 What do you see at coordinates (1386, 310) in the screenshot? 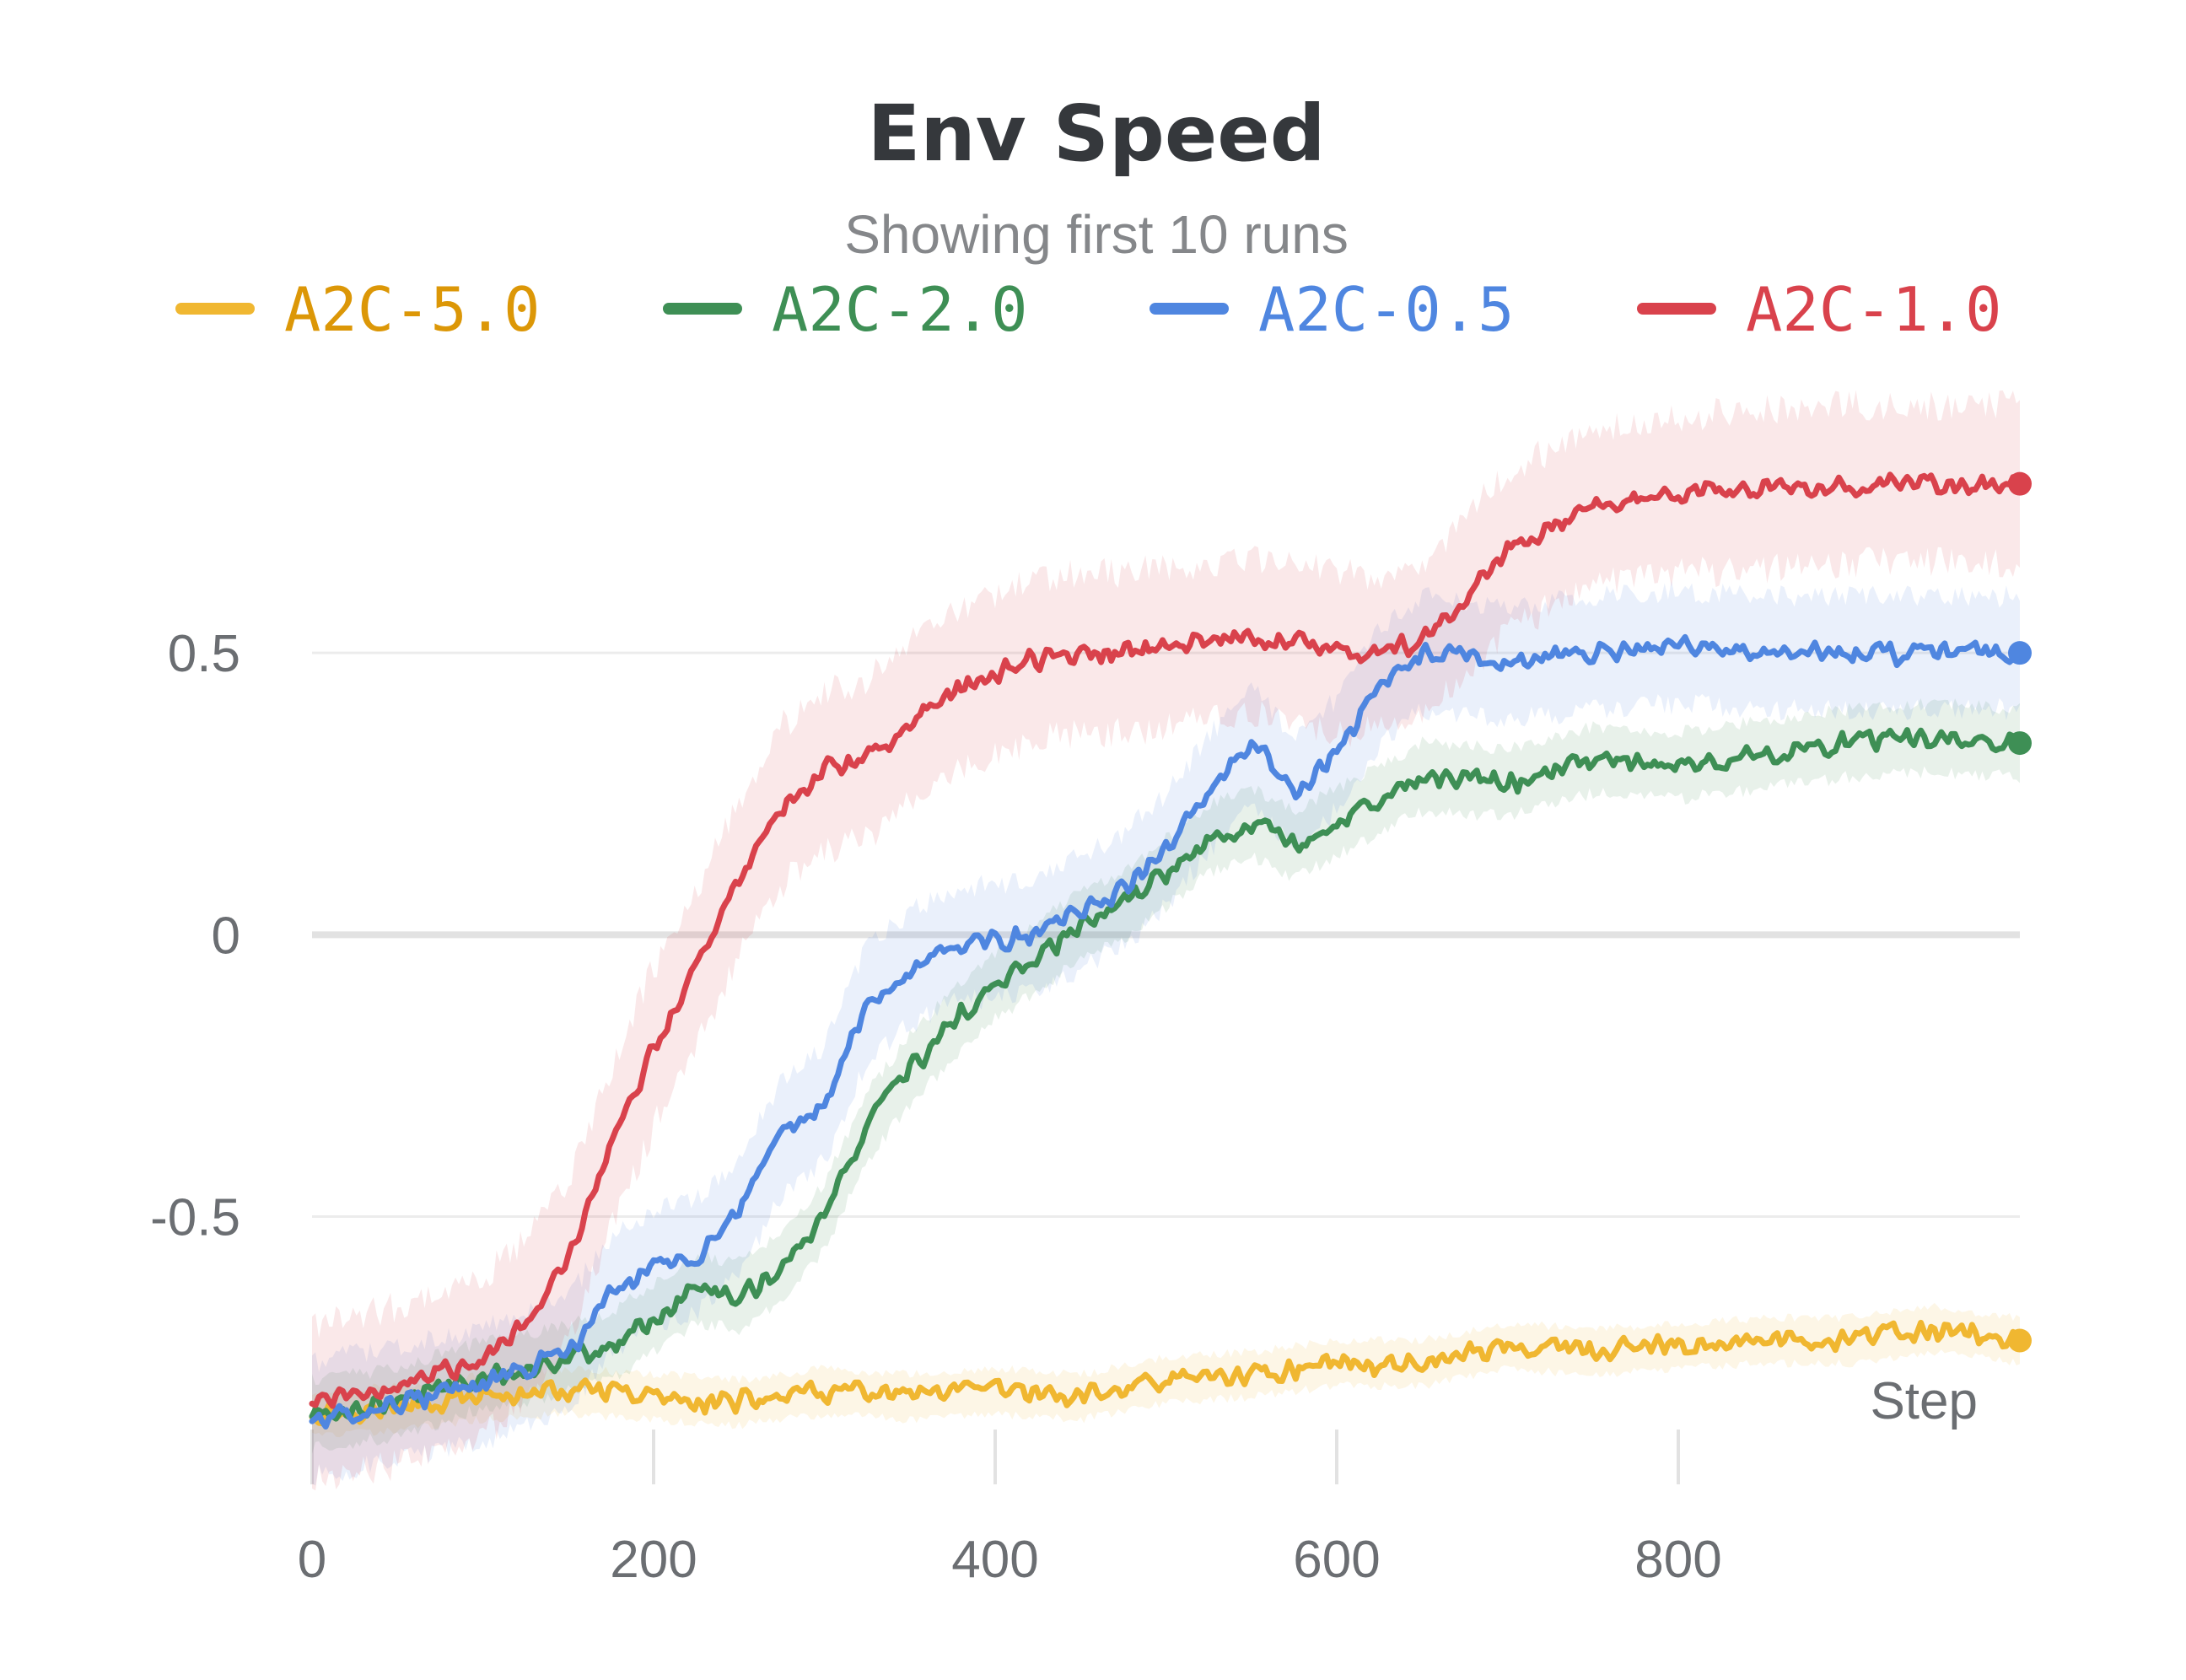
I see `legend-label-a2c-0-5: A2C-0.5` at bounding box center [1386, 310].